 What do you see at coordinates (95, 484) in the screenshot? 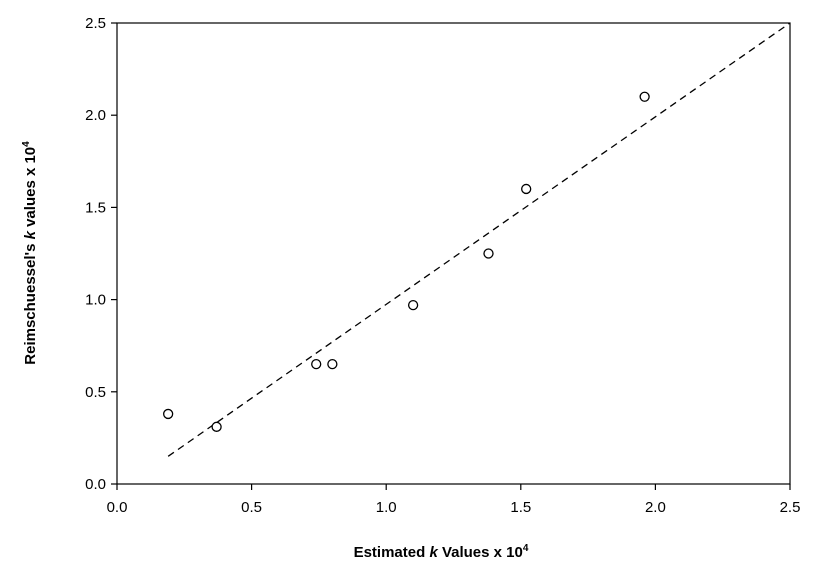
I see `y-tick-label: 0.0` at bounding box center [95, 484].